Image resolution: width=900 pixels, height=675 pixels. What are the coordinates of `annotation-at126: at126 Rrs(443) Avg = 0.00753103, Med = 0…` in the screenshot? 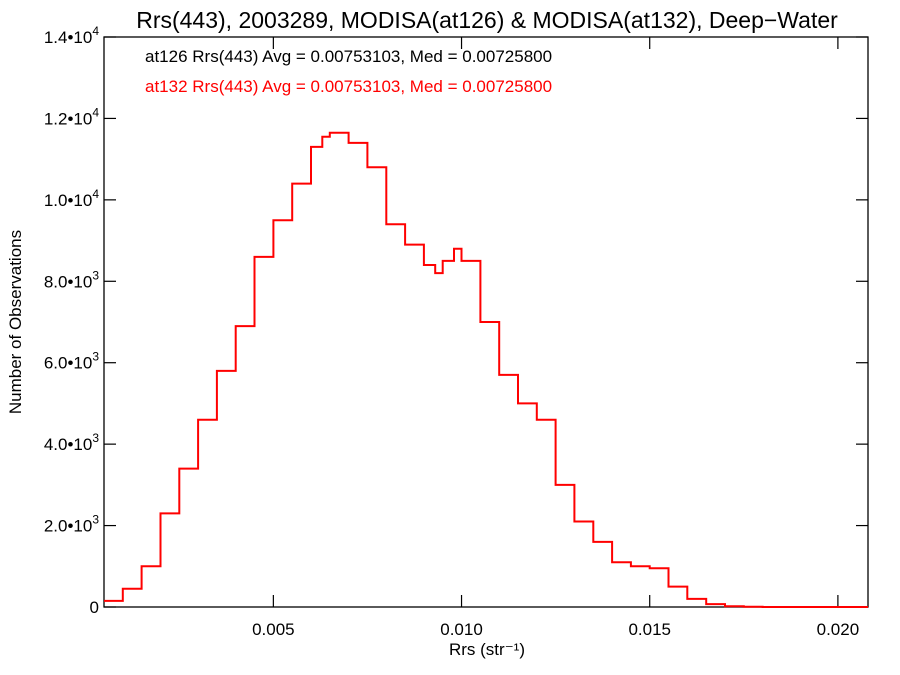 It's located at (348, 56).